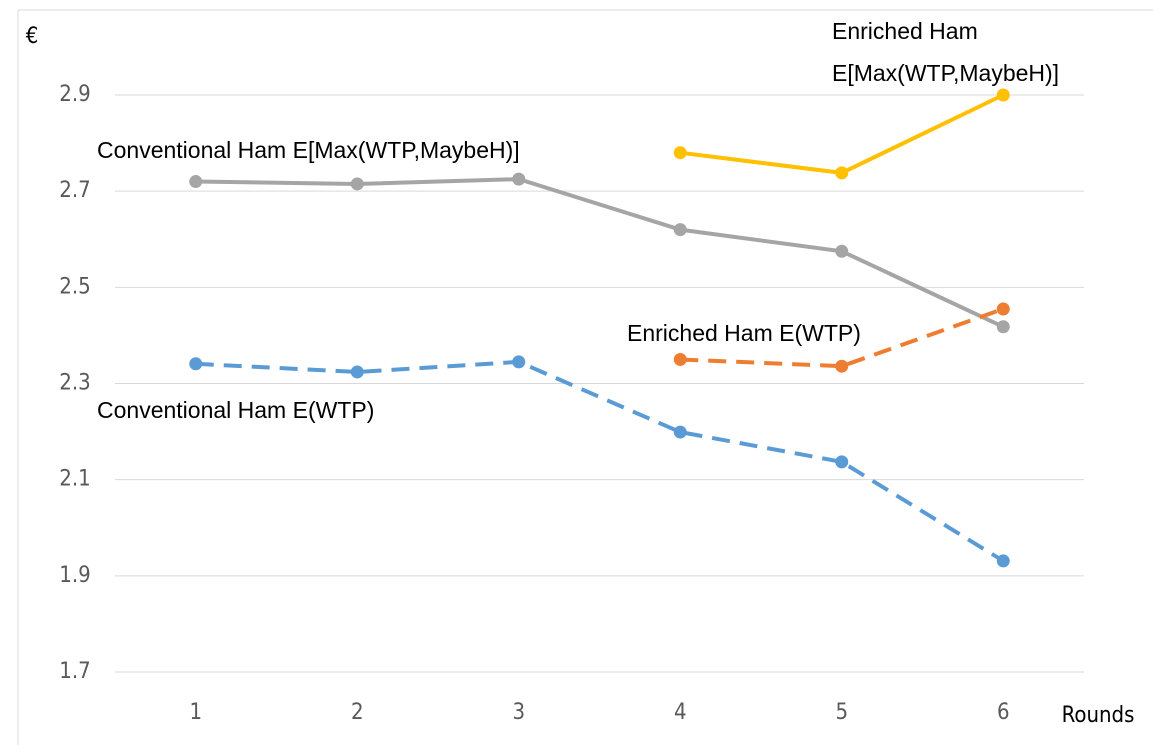 The width and height of the screenshot is (1153, 745). I want to click on x-tick-label: 5, so click(841, 712).